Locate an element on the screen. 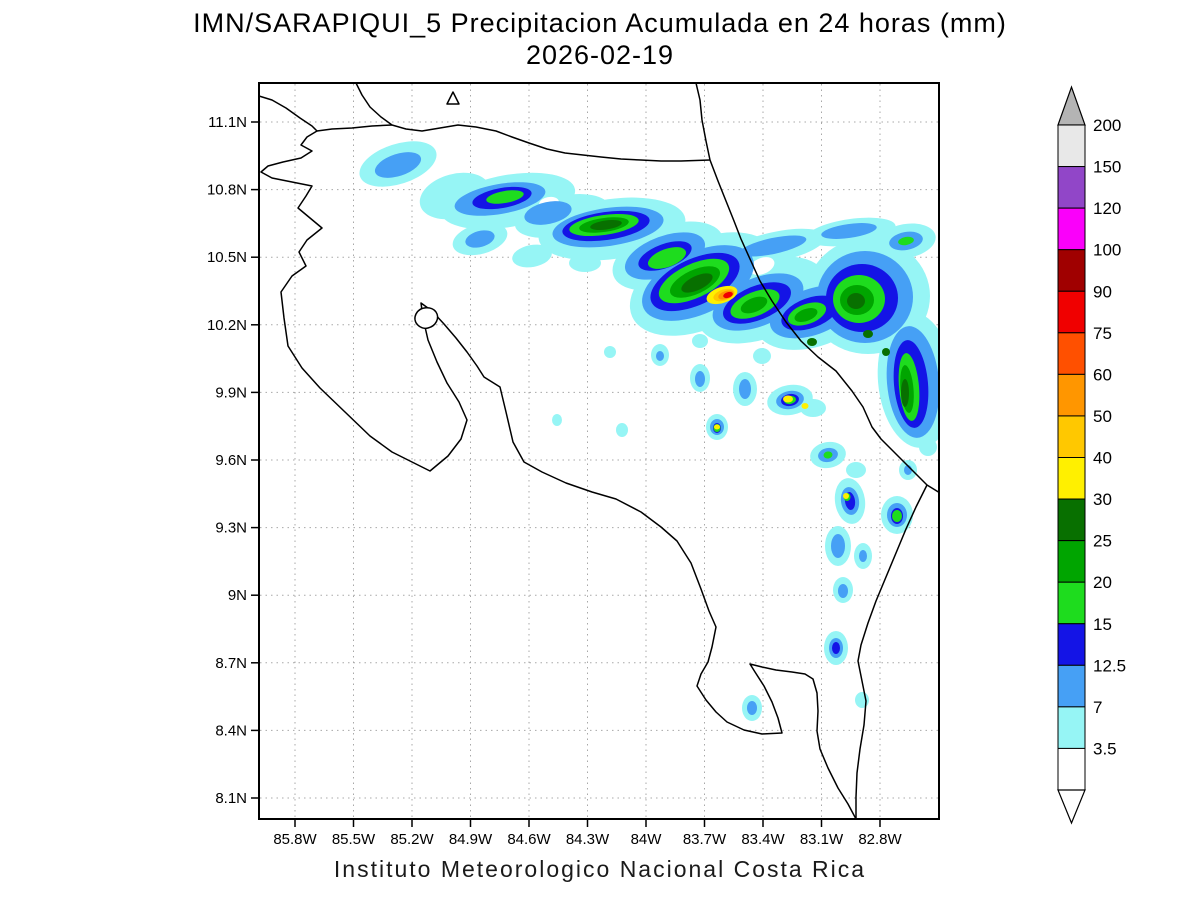 Image resolution: width=1200 pixels, height=900 pixels. colorbar-label: 150 is located at coordinates (1107, 167).